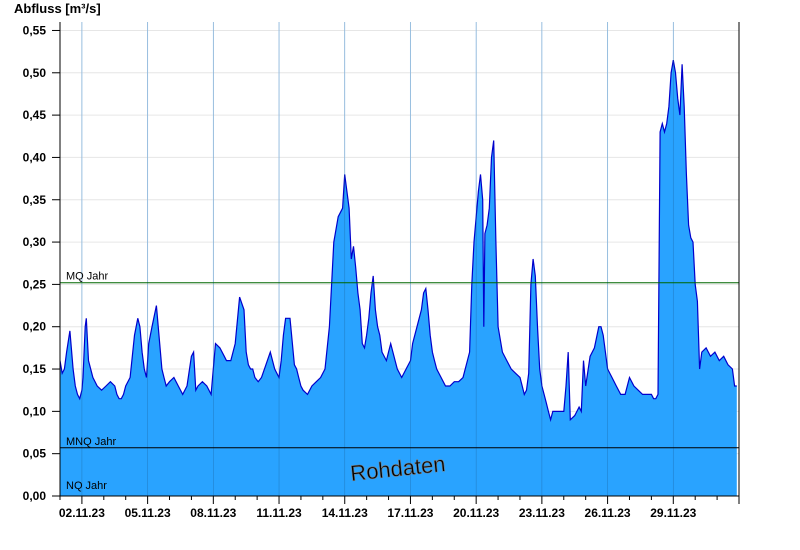  Describe the element at coordinates (35, 369) in the screenshot. I see `y-tick-label: 0,15` at that location.